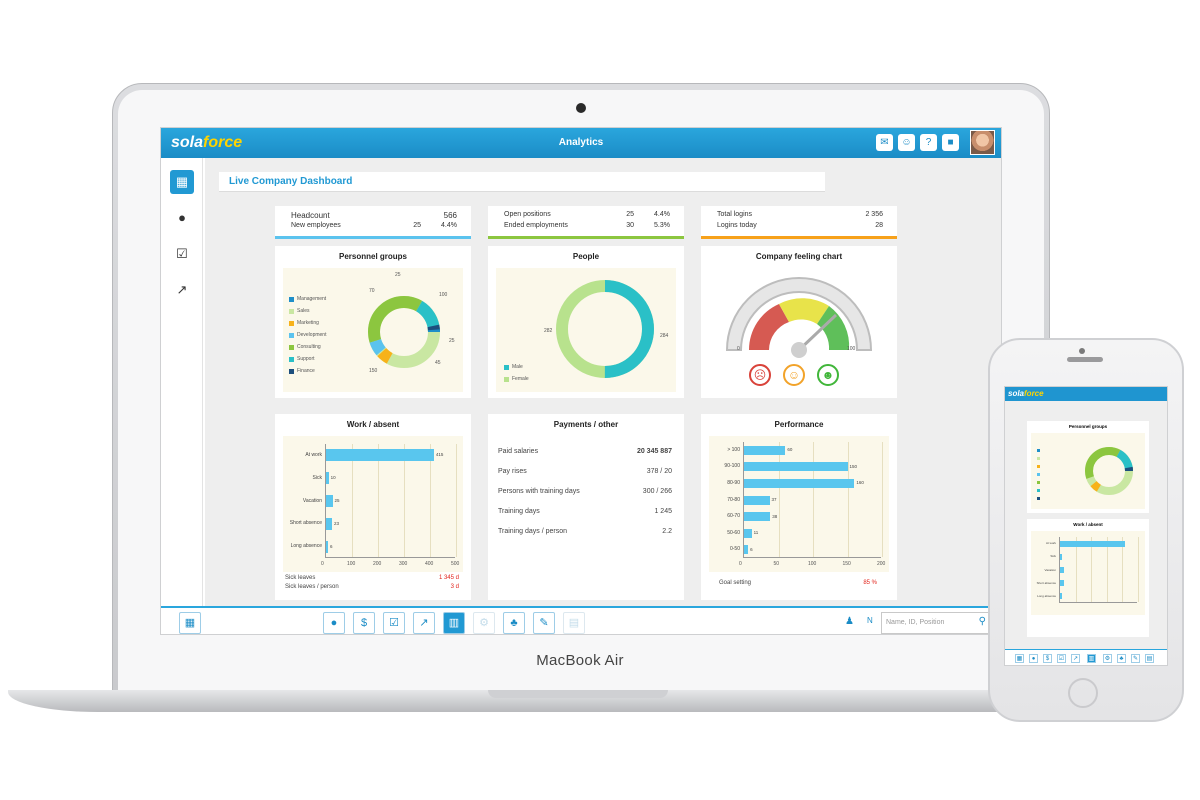  What do you see at coordinates (828, 375) in the screenshot?
I see `happy-face-icon: ☻` at bounding box center [828, 375].